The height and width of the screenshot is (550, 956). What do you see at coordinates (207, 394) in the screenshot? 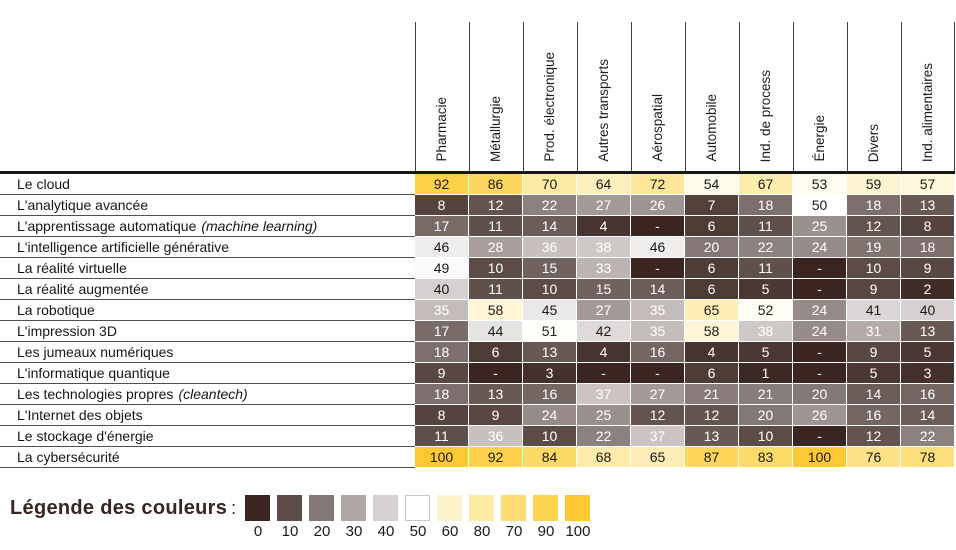
I see `row-label-les-technologies-propres: Les technologies propres (cleantech)` at bounding box center [207, 394].